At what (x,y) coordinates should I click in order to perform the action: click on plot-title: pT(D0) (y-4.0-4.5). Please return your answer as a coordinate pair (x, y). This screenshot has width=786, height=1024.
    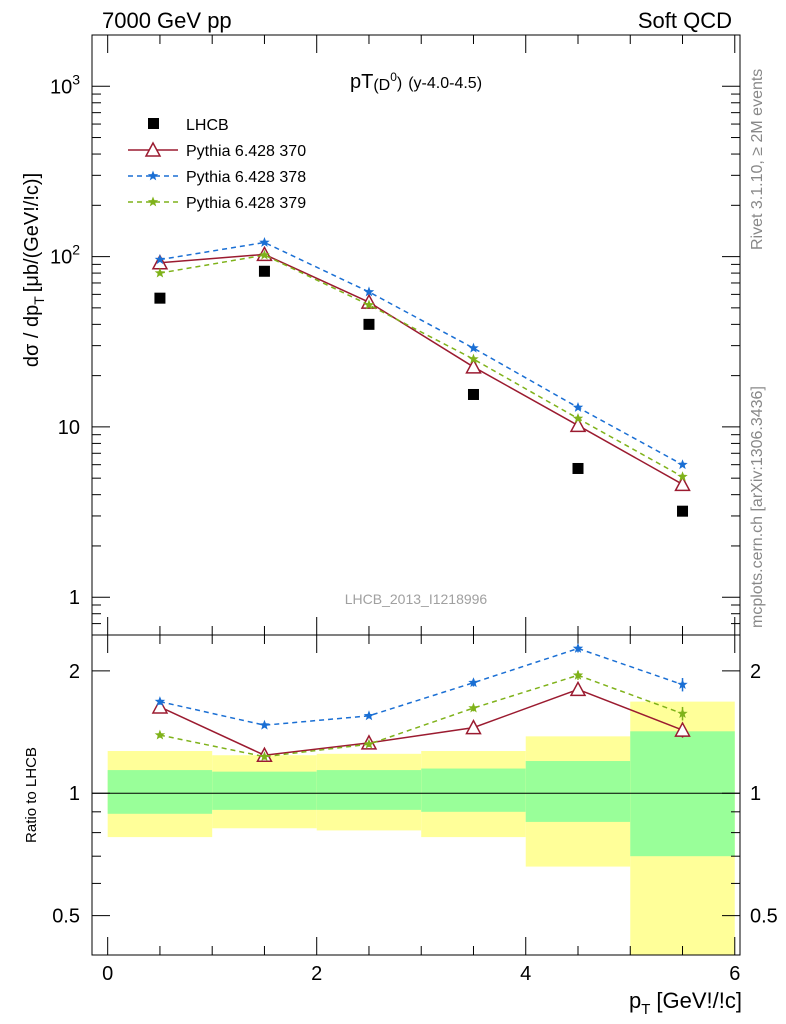
    Looking at the image, I should click on (416, 82).